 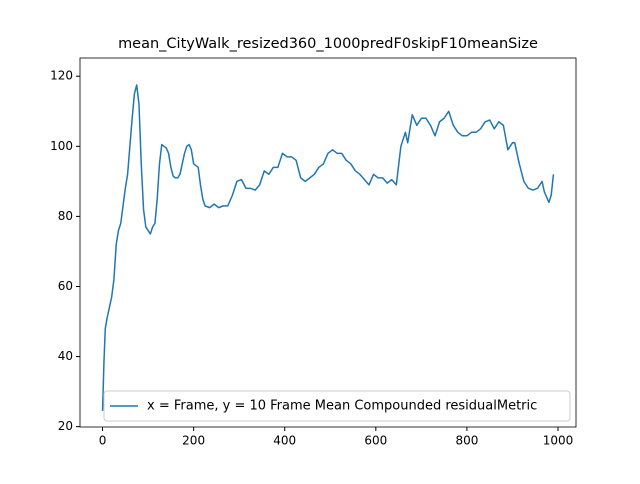 I want to click on y-tick-label: 20, so click(x=65, y=426).